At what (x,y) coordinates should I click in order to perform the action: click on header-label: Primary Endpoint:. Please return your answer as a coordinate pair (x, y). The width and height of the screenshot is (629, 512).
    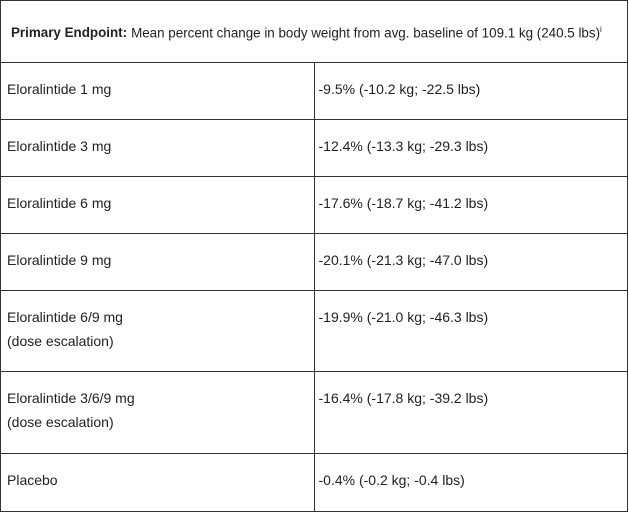
    Looking at the image, I should click on (69, 33).